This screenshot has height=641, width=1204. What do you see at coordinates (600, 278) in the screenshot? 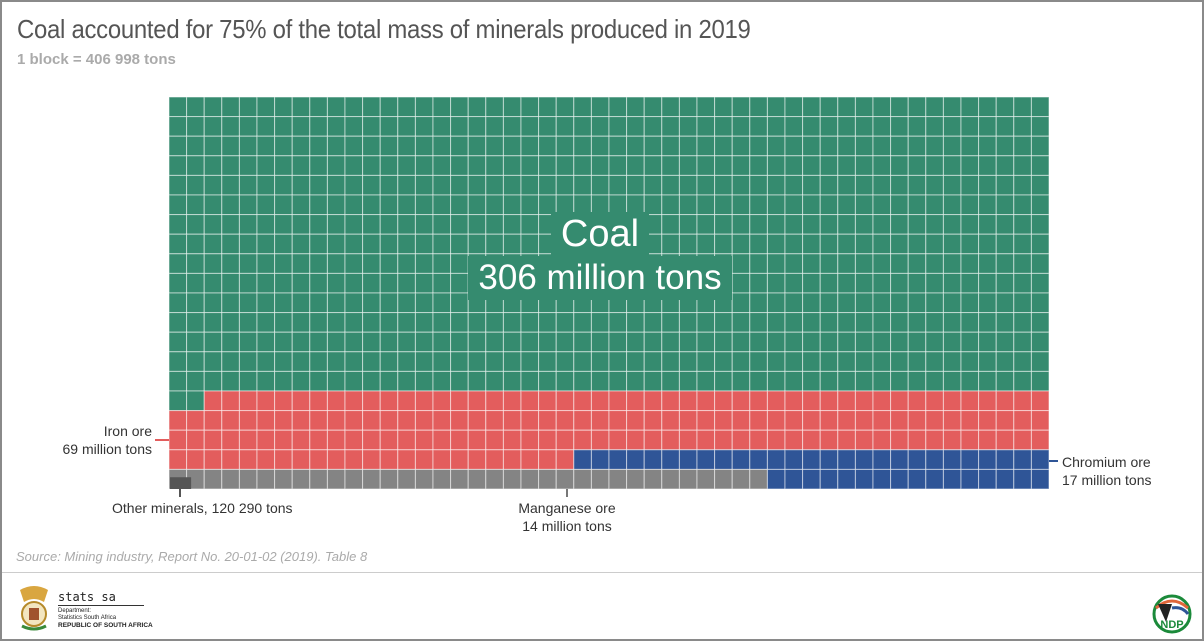
I see `coal-value: 306 million tons` at bounding box center [600, 278].